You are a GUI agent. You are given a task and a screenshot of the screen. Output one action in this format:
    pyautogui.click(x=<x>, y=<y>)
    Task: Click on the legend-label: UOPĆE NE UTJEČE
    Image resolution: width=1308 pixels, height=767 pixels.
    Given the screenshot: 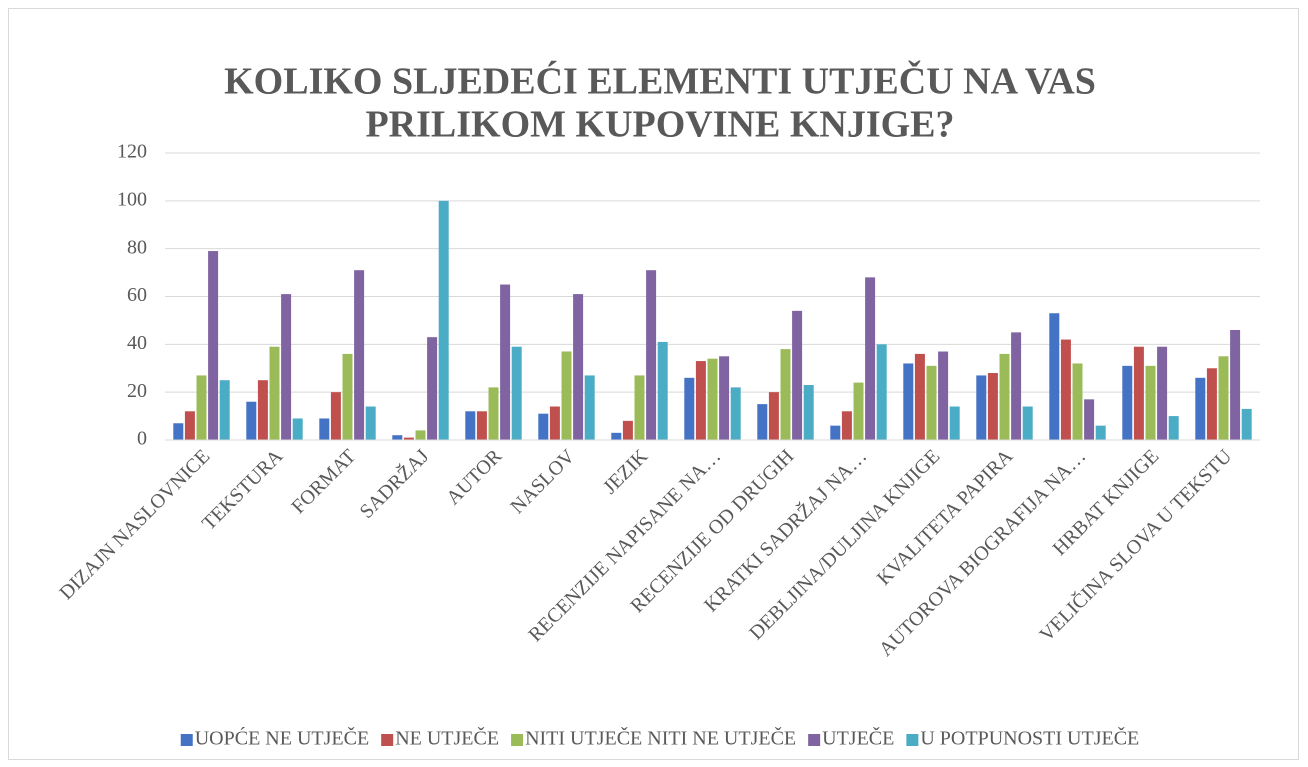 What is the action you would take?
    pyautogui.click(x=282, y=738)
    